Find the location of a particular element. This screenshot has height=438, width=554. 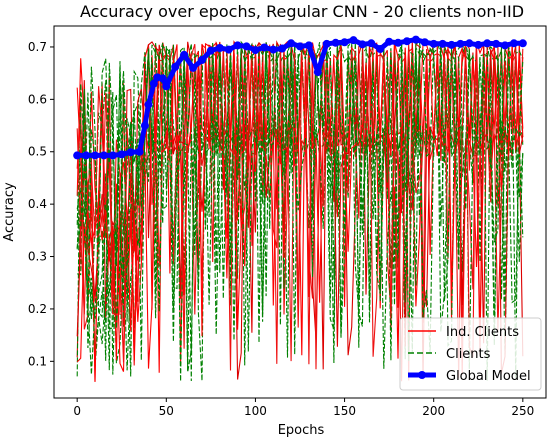

x-tick-label: 0 is located at coordinates (77, 411).